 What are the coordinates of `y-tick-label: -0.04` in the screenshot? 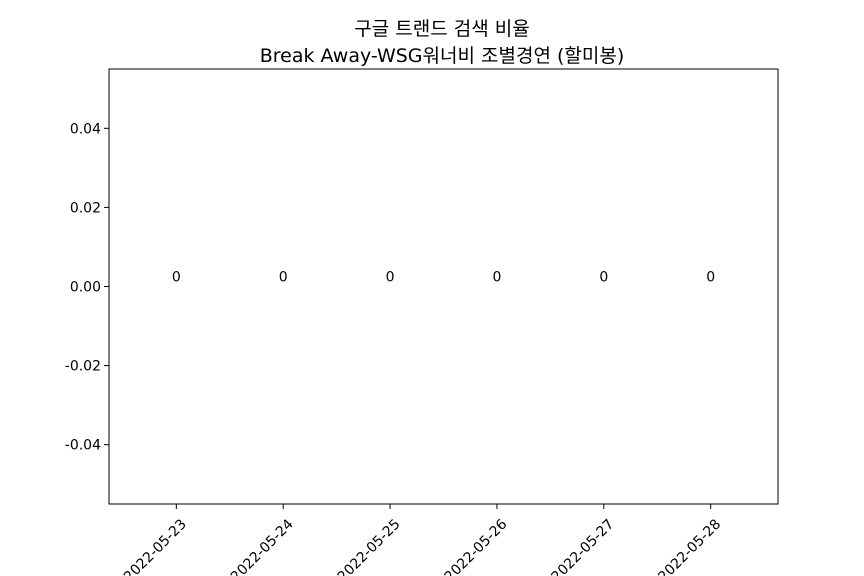 It's located at (83, 446).